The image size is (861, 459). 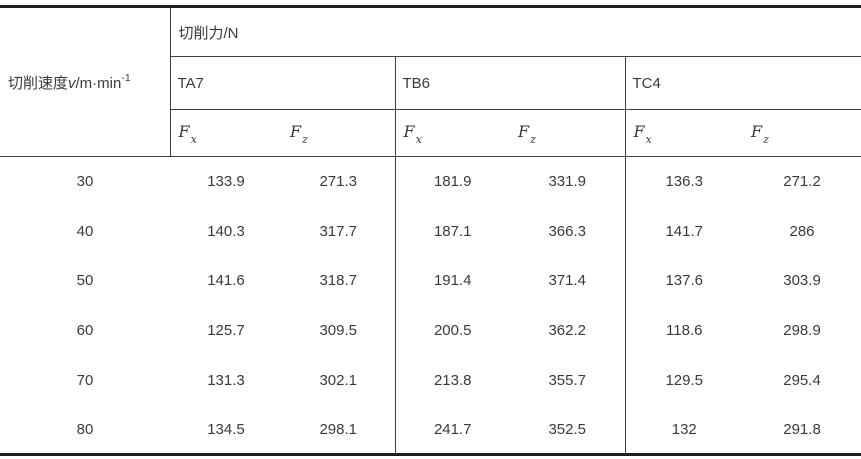 I want to click on table-row: 30 133.9 271.3 181.9 331.9 136.3 271.2, so click(x=430, y=181).